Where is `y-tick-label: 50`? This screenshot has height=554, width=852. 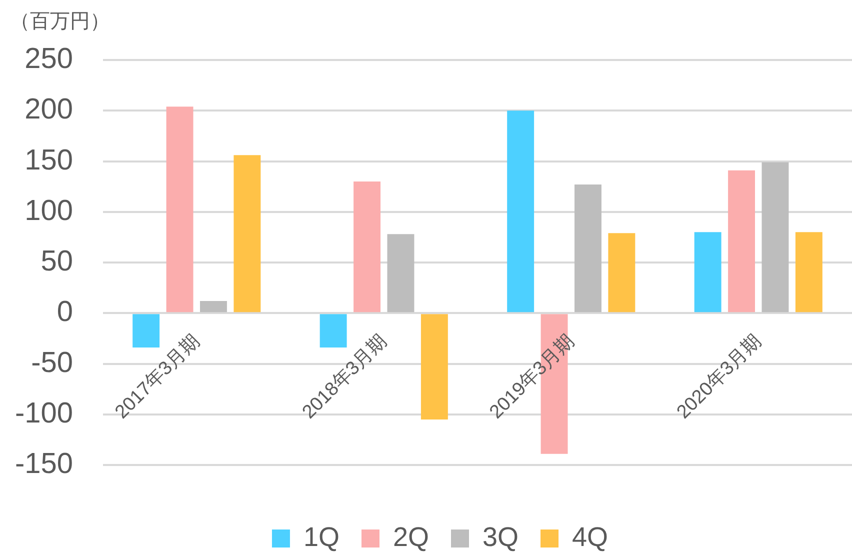
y-tick-label: 50 is located at coordinates (56, 262).